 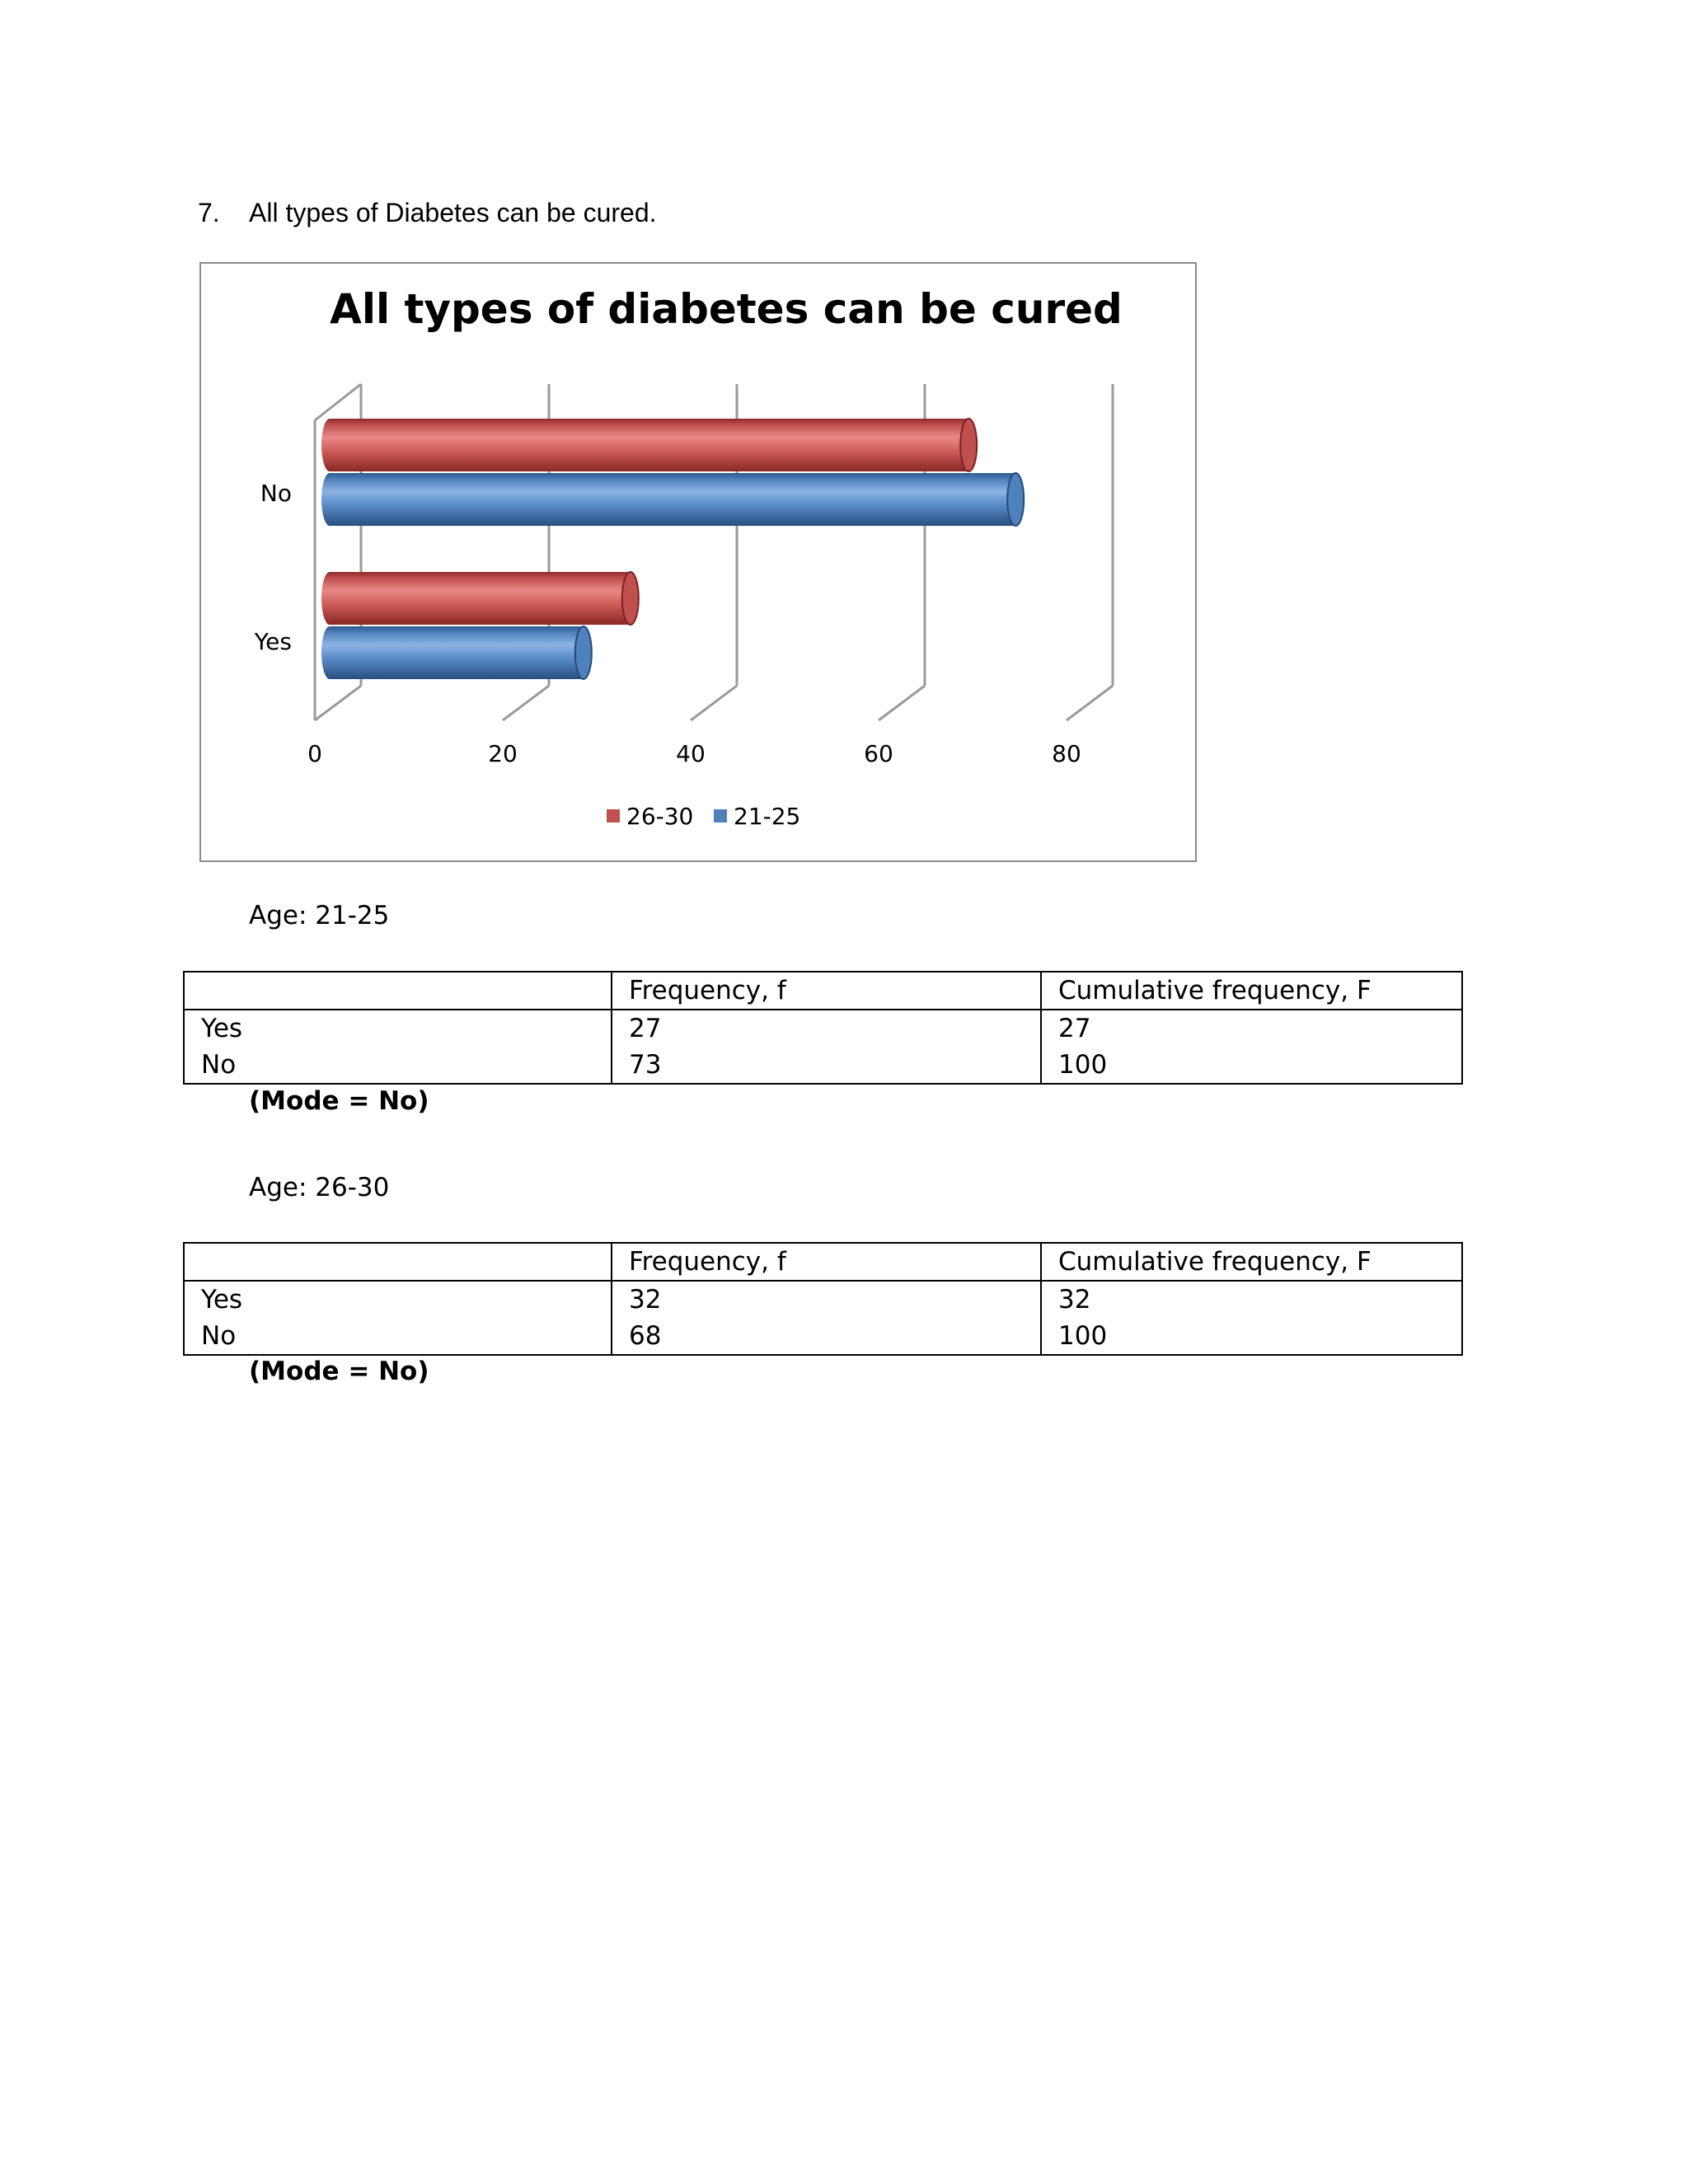 What do you see at coordinates (878, 753) in the screenshot?
I see `tick-label: 60` at bounding box center [878, 753].